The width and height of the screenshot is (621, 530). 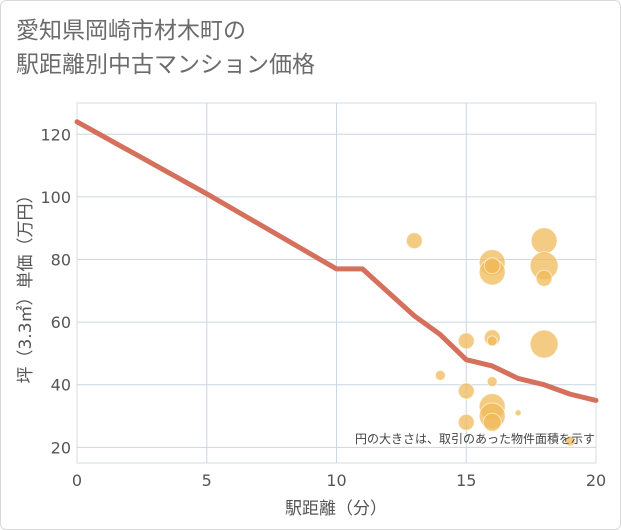 I want to click on y-tick-label: 80, so click(x=61, y=260).